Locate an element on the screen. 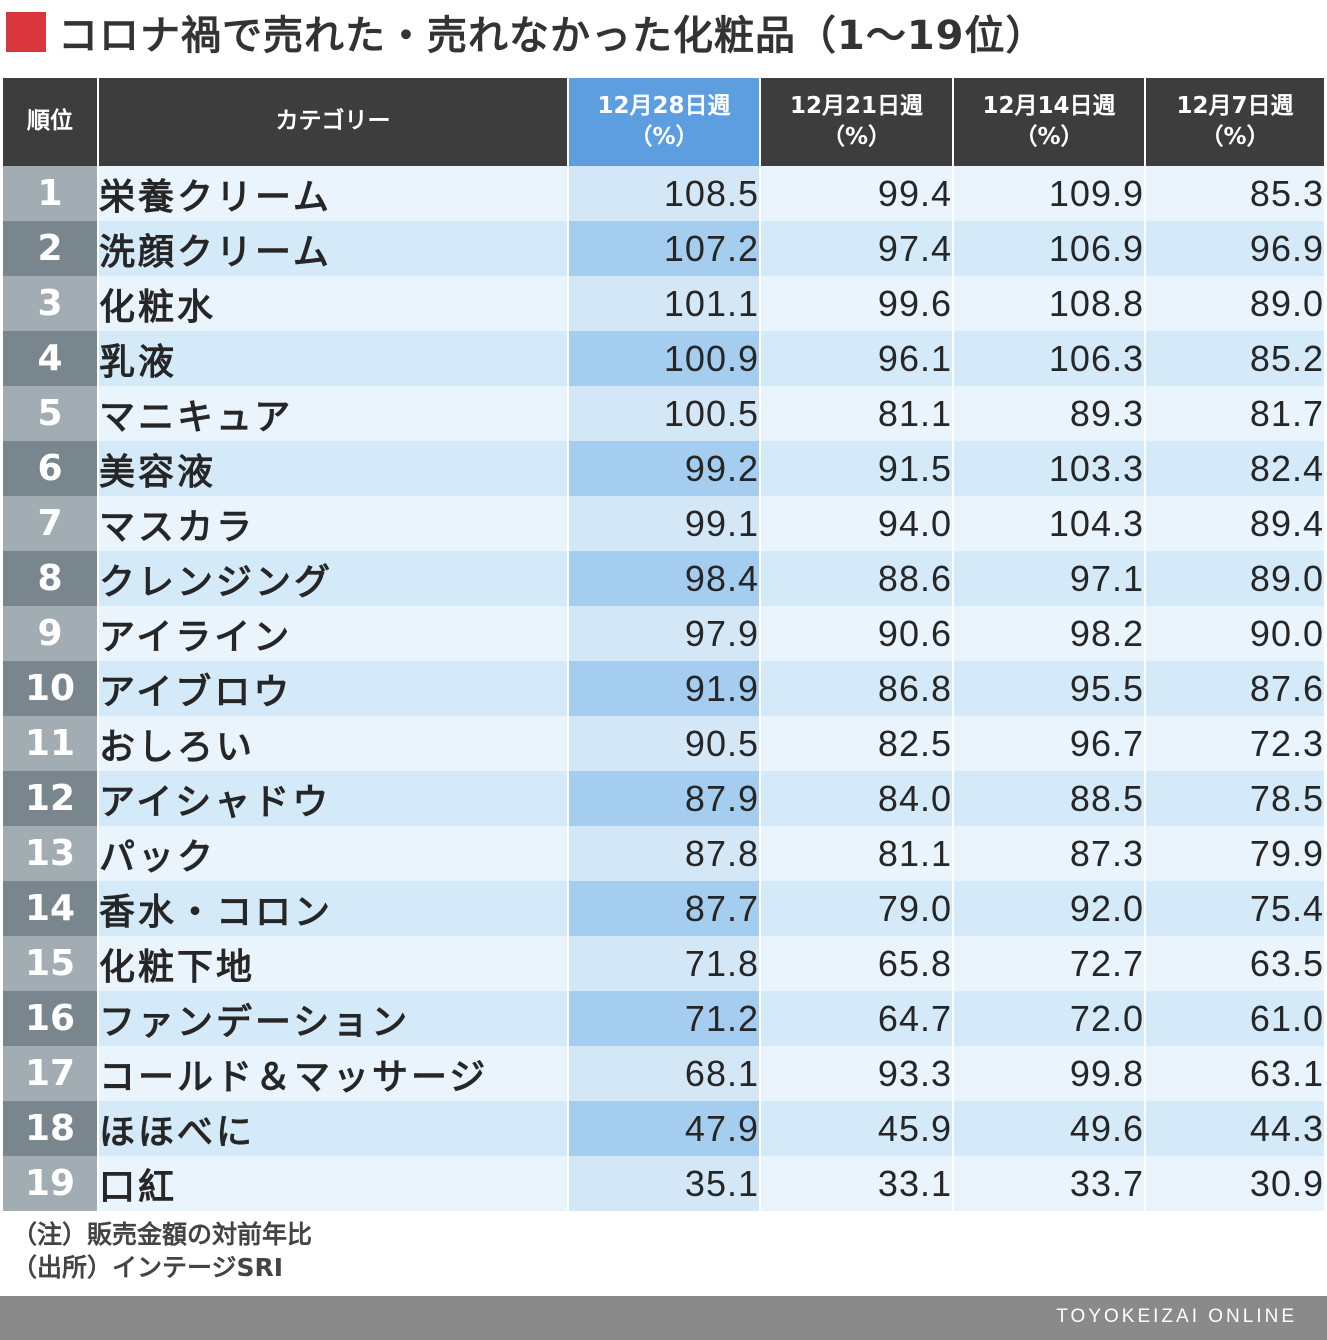 The image size is (1327, 1340). value-cell-week-4: 87.6 is located at coordinates (1234, 688).